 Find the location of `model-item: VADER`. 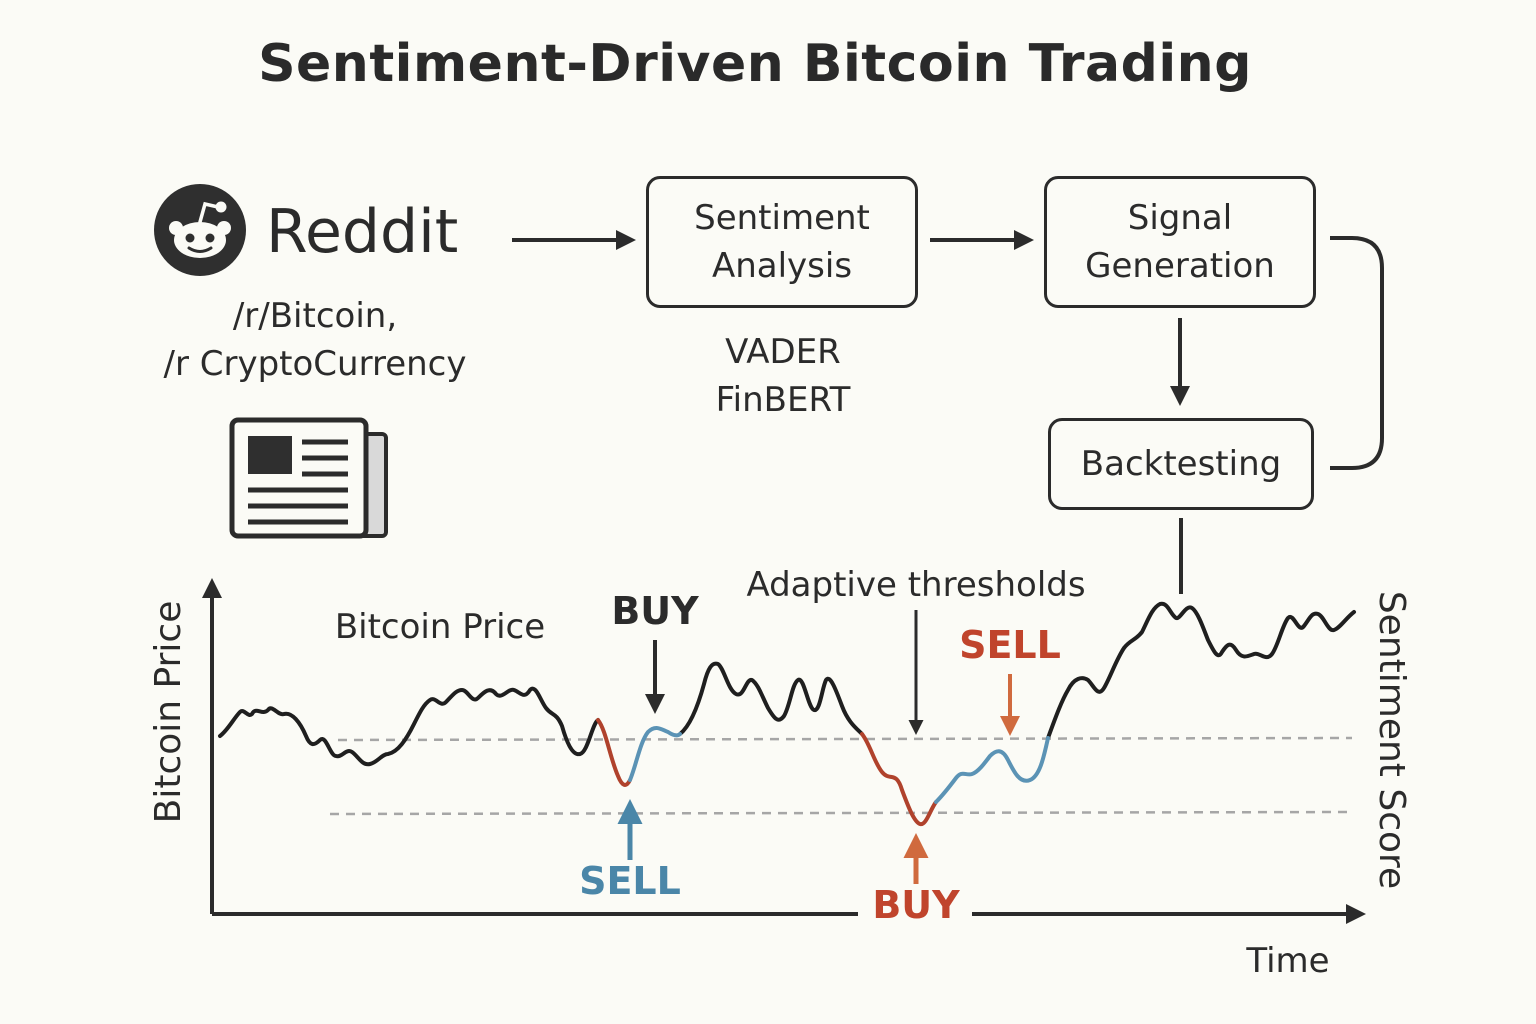

model-item: VADER is located at coordinates (783, 352).